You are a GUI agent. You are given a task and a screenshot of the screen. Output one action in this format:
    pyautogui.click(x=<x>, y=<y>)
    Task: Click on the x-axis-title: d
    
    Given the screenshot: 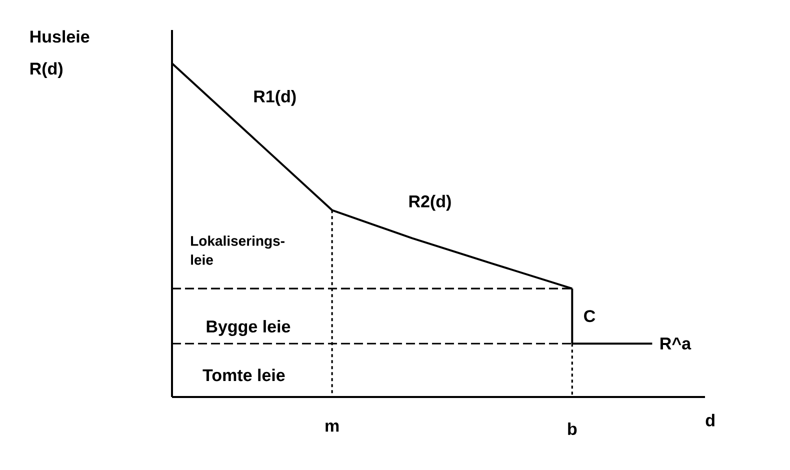 What is the action you would take?
    pyautogui.click(x=710, y=420)
    